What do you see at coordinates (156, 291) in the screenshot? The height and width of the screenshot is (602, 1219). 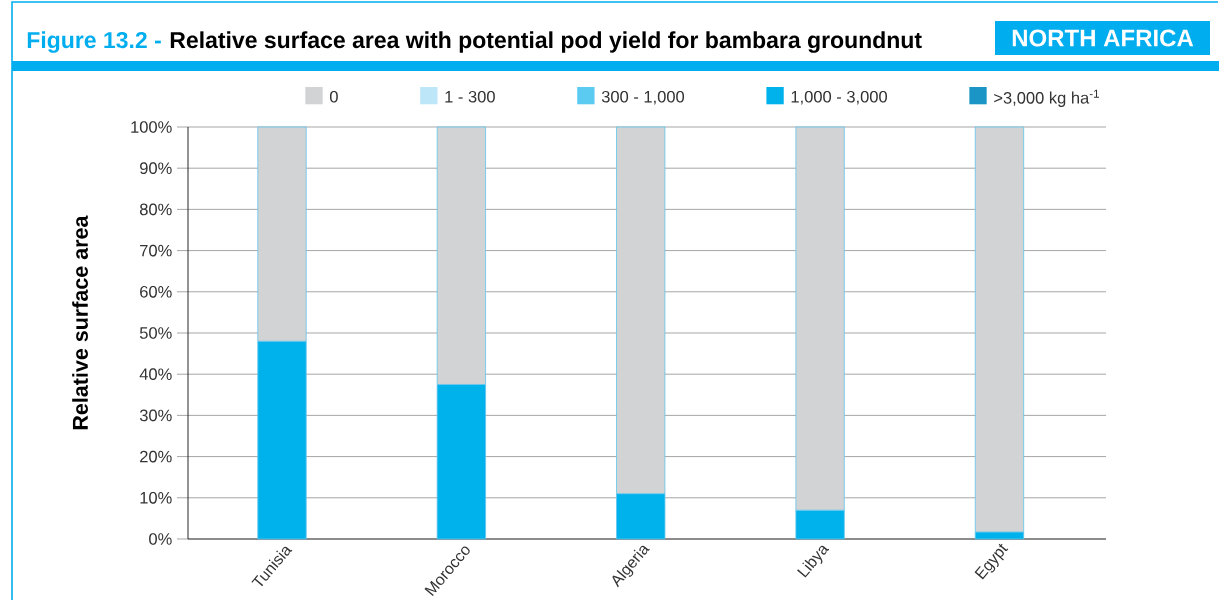 I see `y-tick-label: 60%` at bounding box center [156, 291].